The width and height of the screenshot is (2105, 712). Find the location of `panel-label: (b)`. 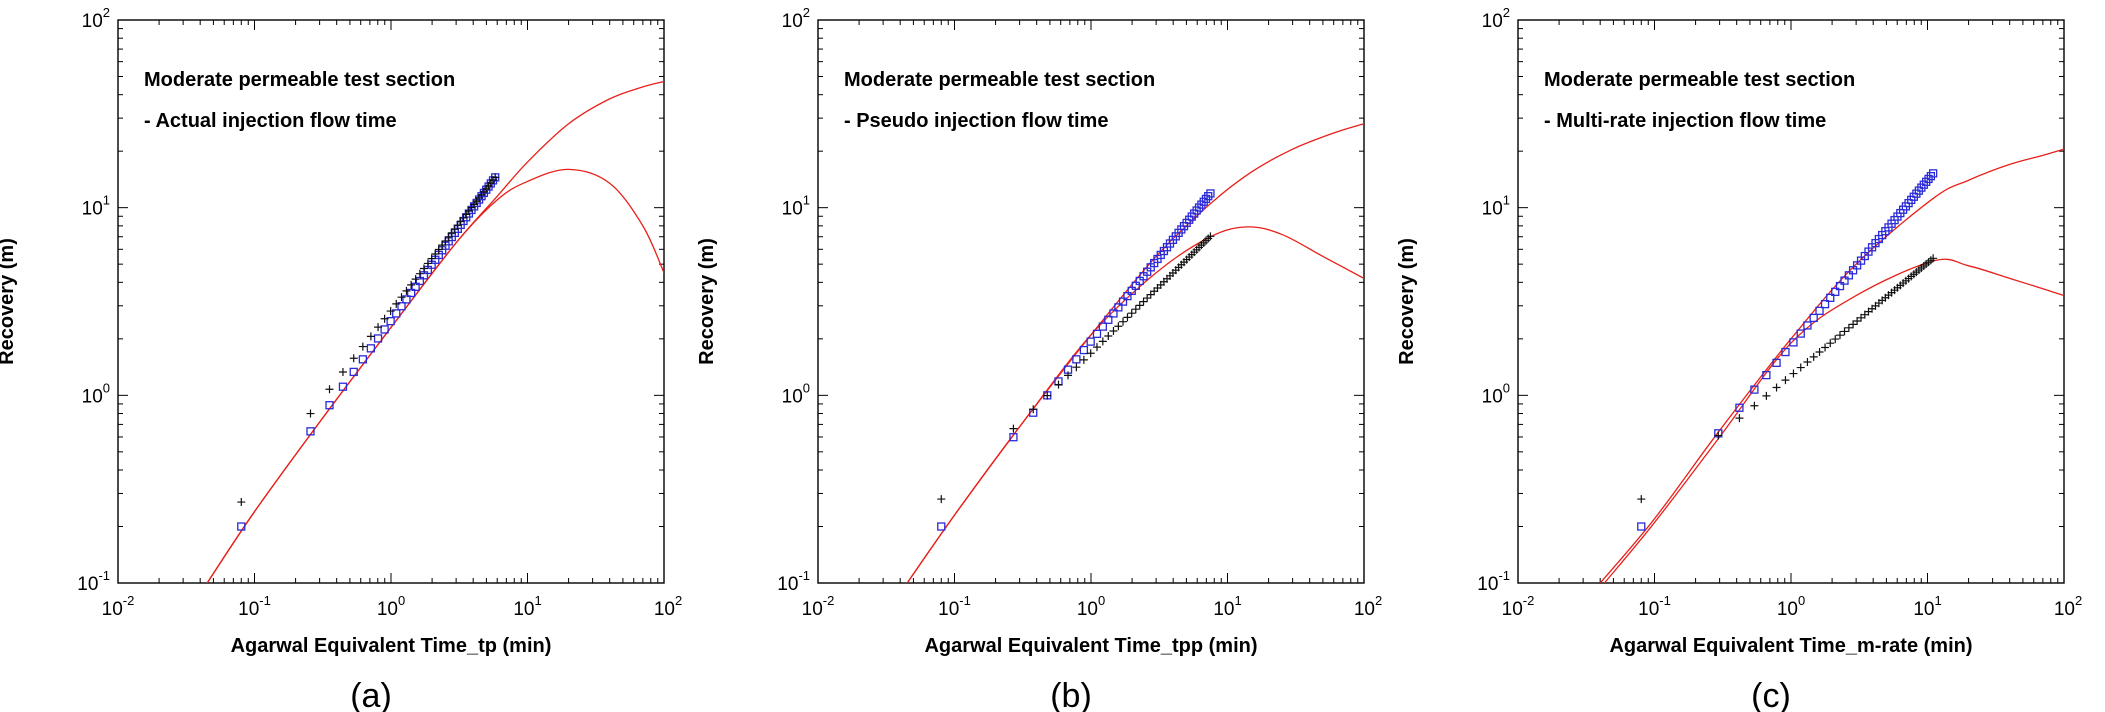

panel-label: (b) is located at coordinates (1071, 694).